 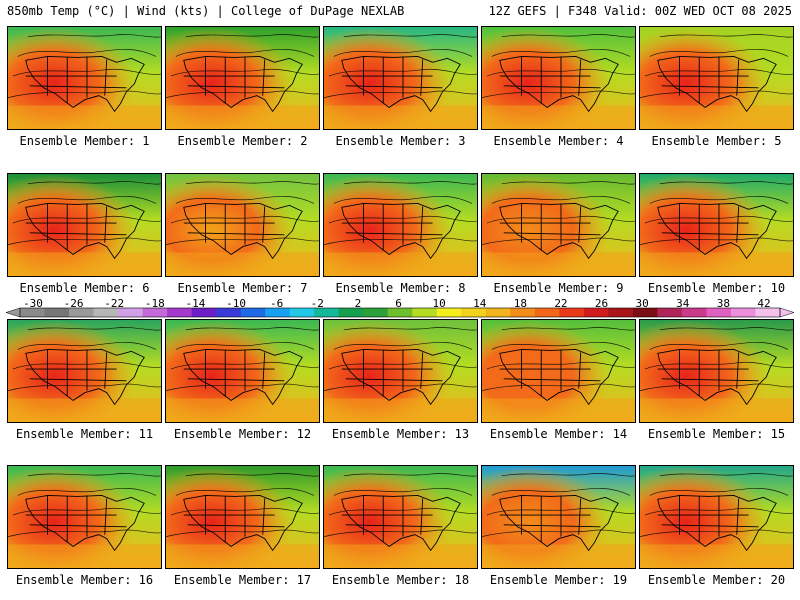 What do you see at coordinates (236, 303) in the screenshot?
I see `colorbar-tick-label: -10` at bounding box center [236, 303].